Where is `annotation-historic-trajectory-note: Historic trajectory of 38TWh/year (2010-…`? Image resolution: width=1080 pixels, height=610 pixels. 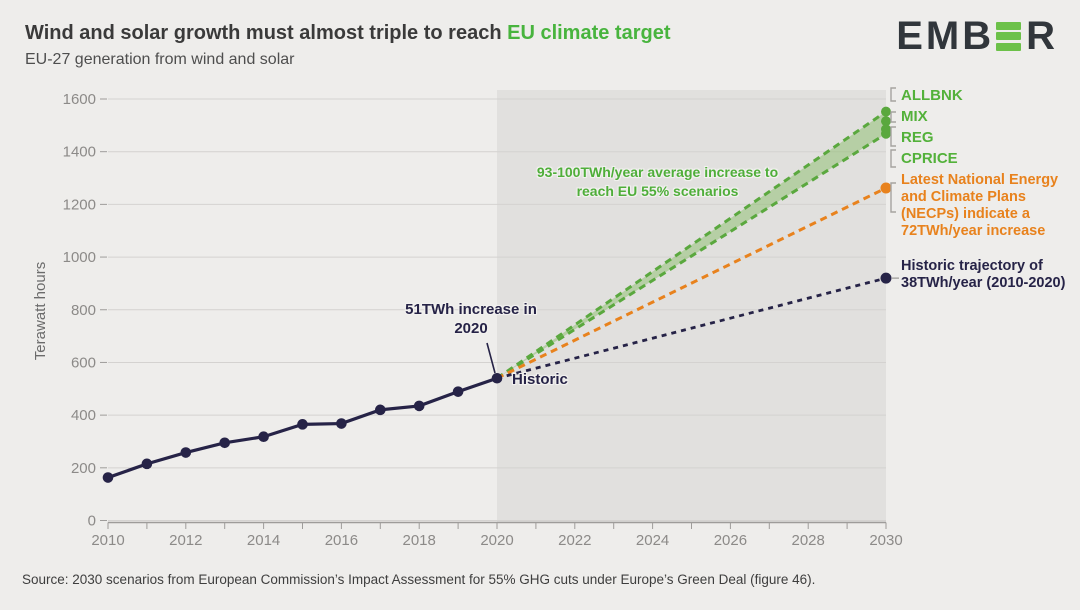
annotation-historic-trajectory-note: Historic trajectory of 38TWh/year (2010-… is located at coordinates (983, 274).